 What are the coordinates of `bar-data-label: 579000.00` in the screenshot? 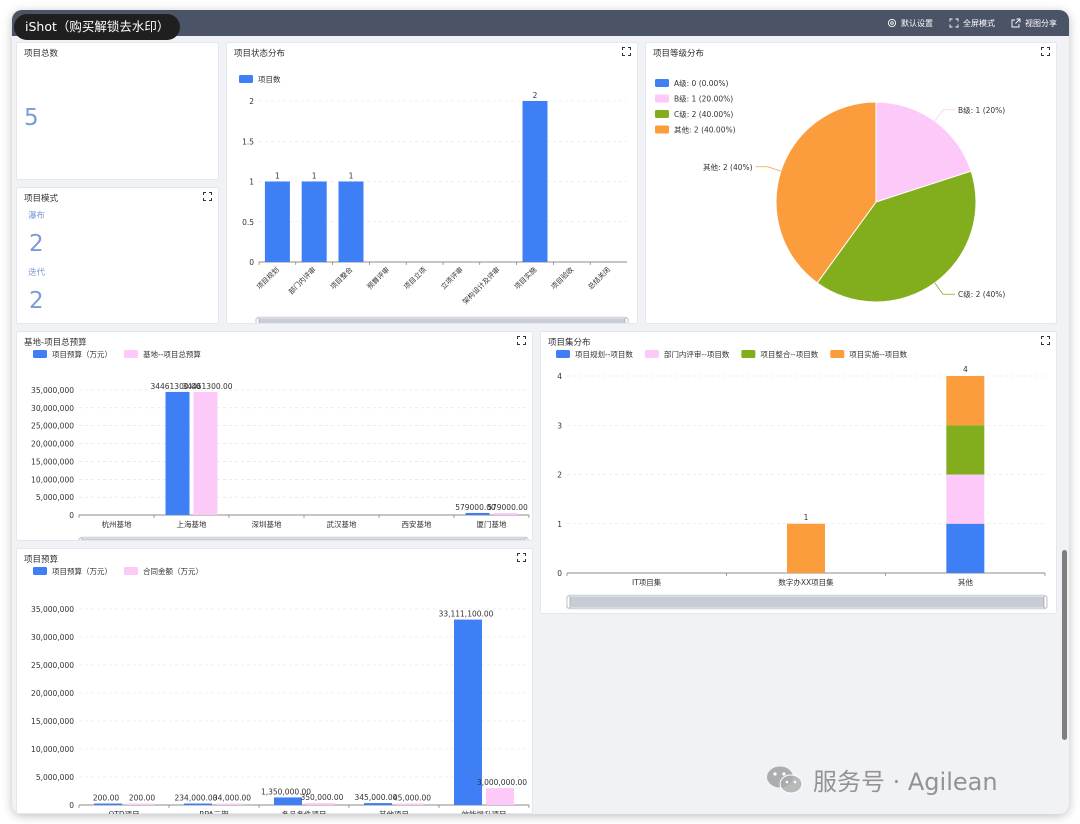 It's located at (475, 507).